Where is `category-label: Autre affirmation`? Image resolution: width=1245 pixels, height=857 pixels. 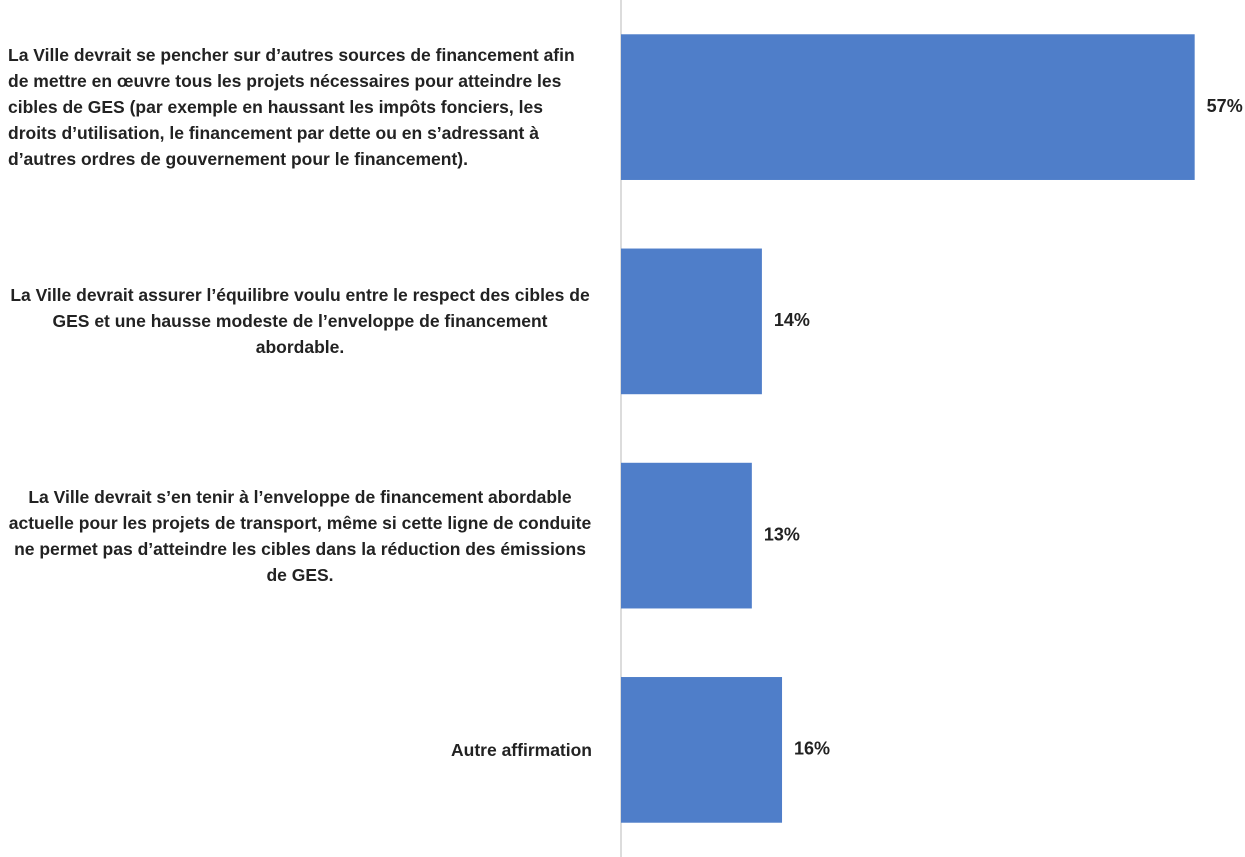 category-label: Autre affirmation is located at coordinates (521, 749).